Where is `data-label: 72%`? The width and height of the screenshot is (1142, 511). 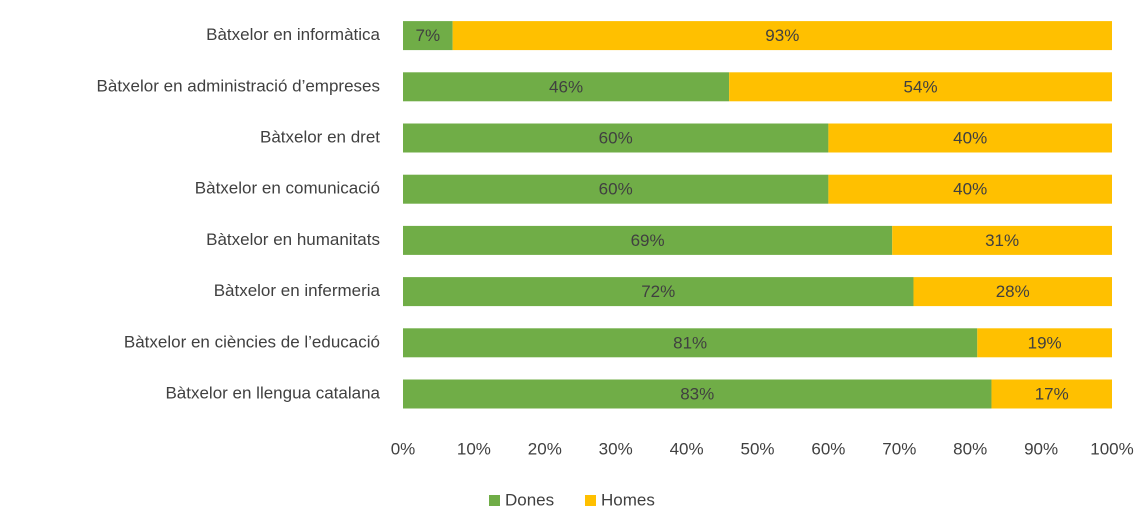 data-label: 72% is located at coordinates (658, 291).